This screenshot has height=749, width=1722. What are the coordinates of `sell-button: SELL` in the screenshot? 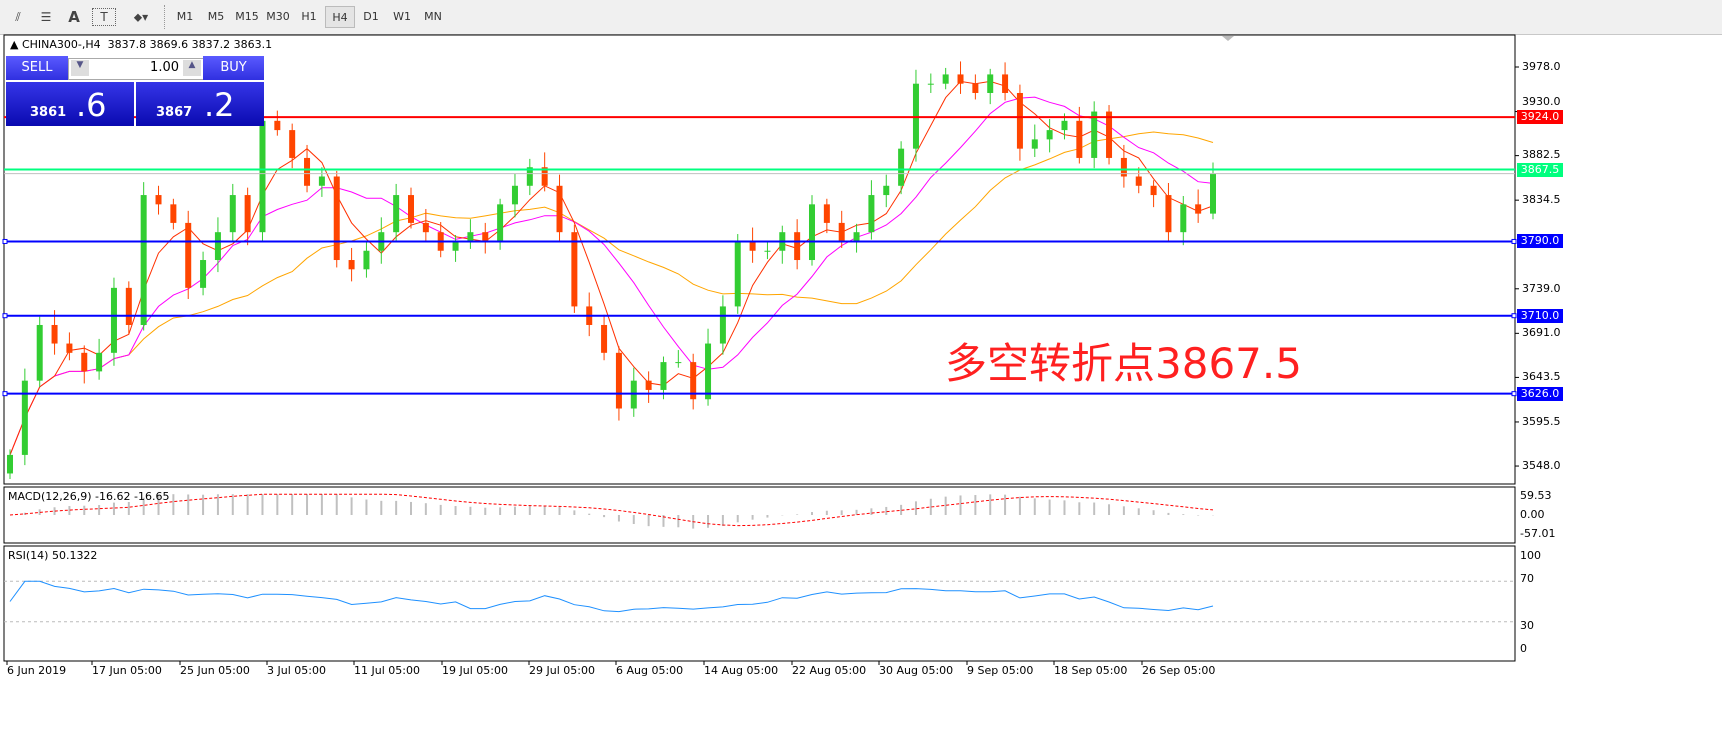 It's located at (37, 68).